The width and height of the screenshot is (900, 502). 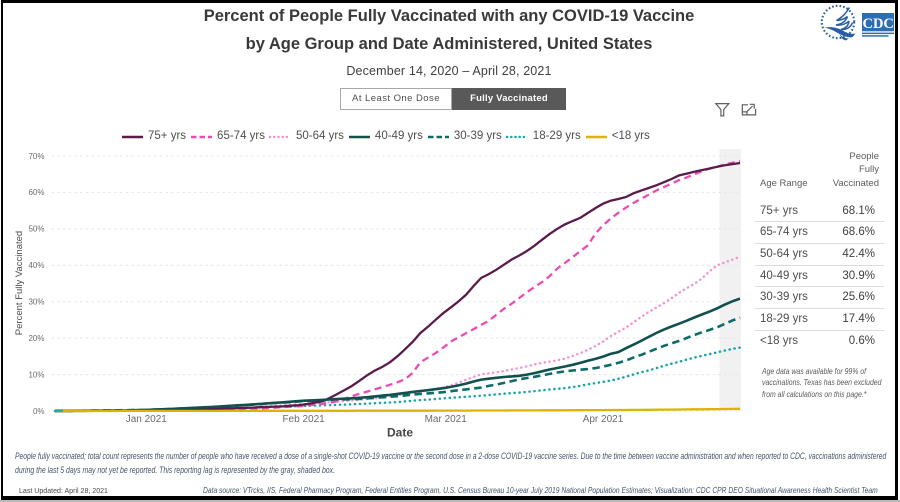 I want to click on svg-text: 70%, so click(x=36, y=156).